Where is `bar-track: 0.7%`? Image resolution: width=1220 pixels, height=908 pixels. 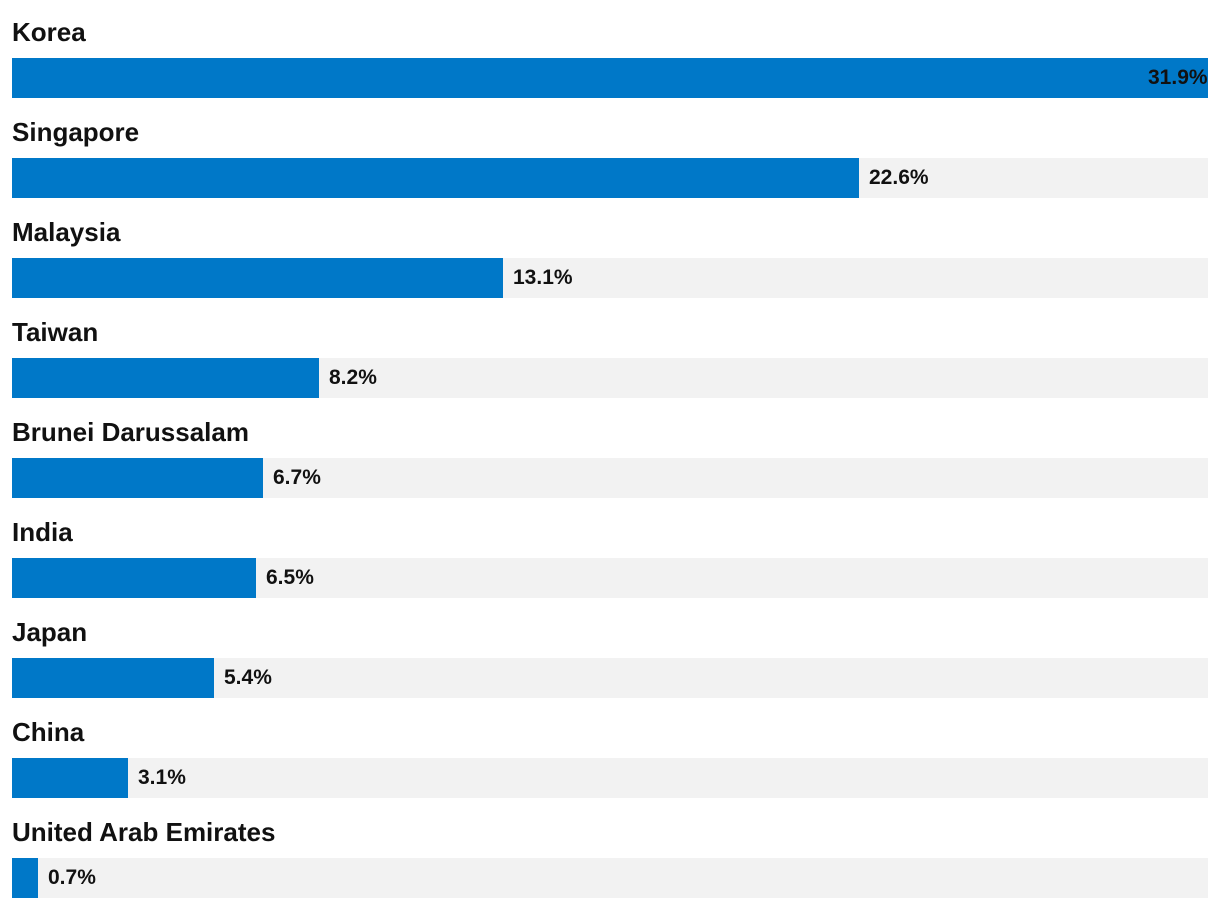 bar-track: 0.7% is located at coordinates (610, 878).